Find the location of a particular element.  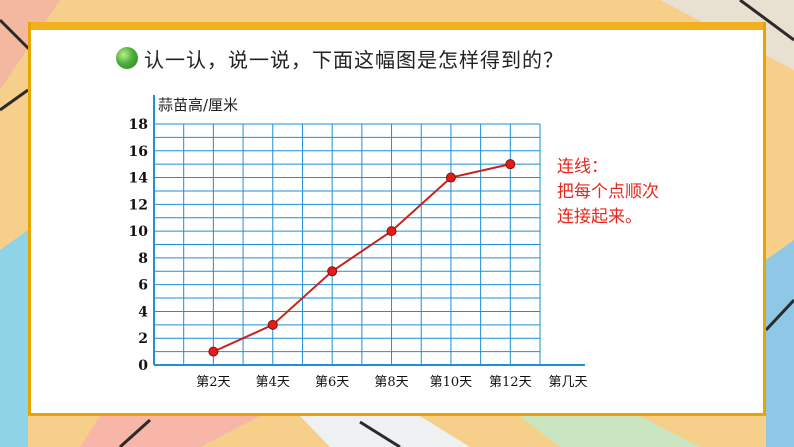

x-tick-label: 第2天 is located at coordinates (213, 382).